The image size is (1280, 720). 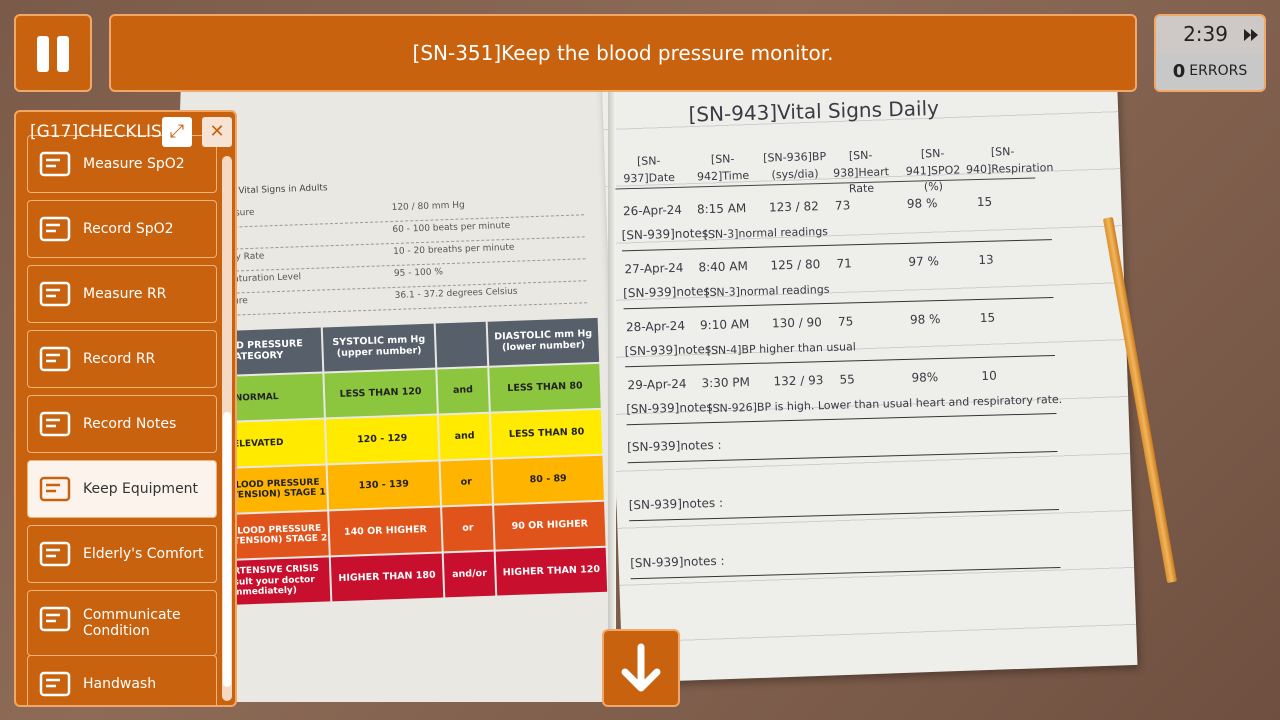 What do you see at coordinates (384, 485) in the screenshot?
I see `bp-cell: 130 - 139` at bounding box center [384, 485].